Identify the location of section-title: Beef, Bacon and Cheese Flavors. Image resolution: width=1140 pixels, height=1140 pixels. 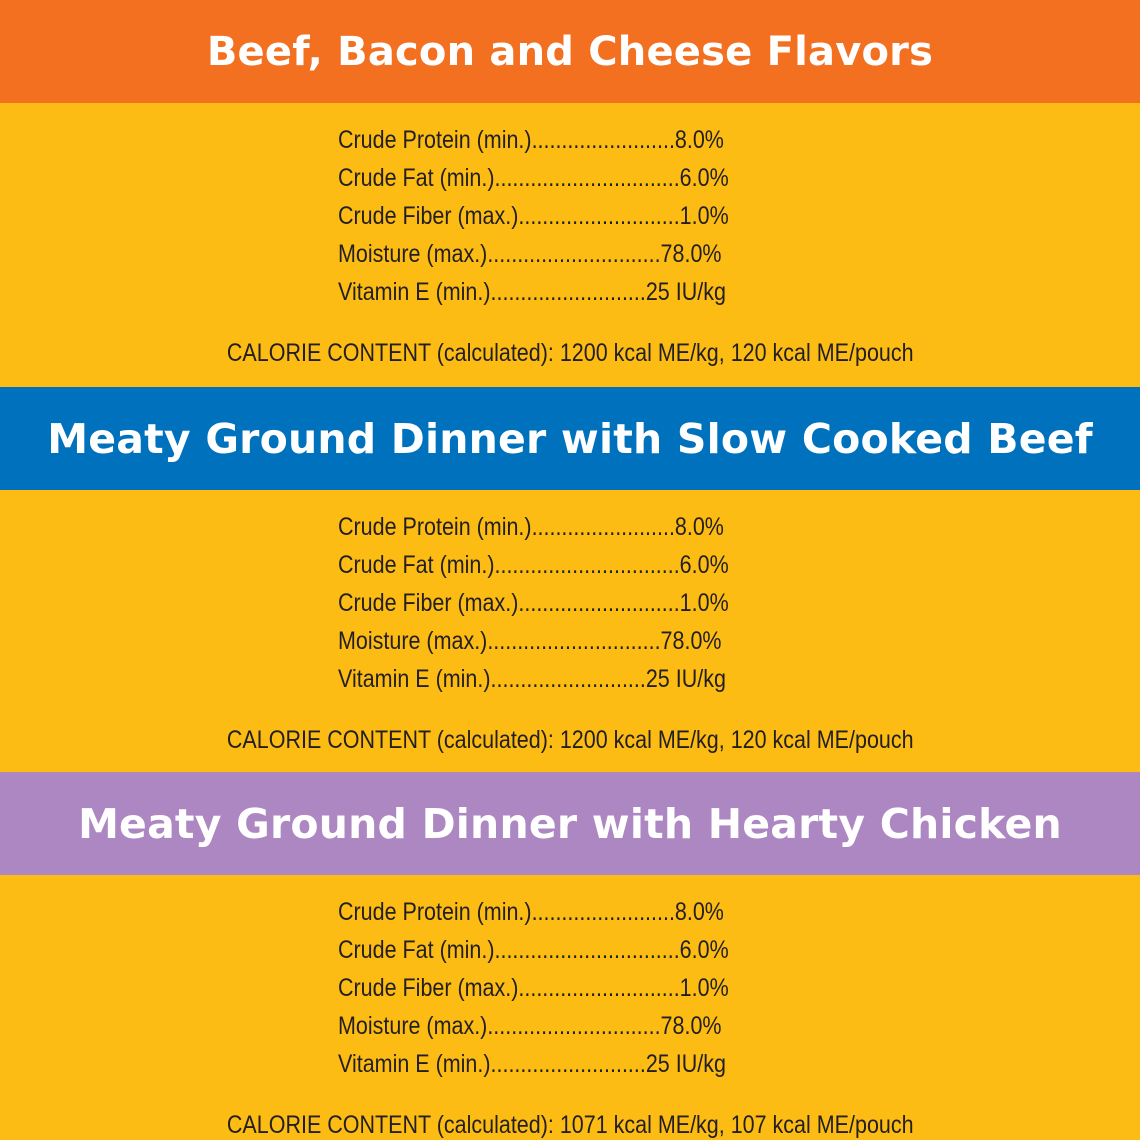
(570, 51).